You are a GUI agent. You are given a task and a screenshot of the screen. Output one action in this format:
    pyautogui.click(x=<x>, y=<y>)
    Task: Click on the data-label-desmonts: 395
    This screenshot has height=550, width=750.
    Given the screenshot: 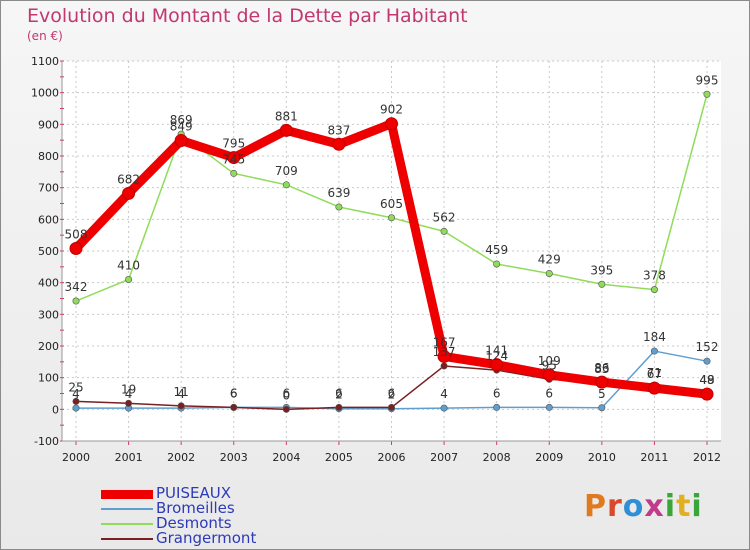 What is the action you would take?
    pyautogui.click(x=601, y=270)
    